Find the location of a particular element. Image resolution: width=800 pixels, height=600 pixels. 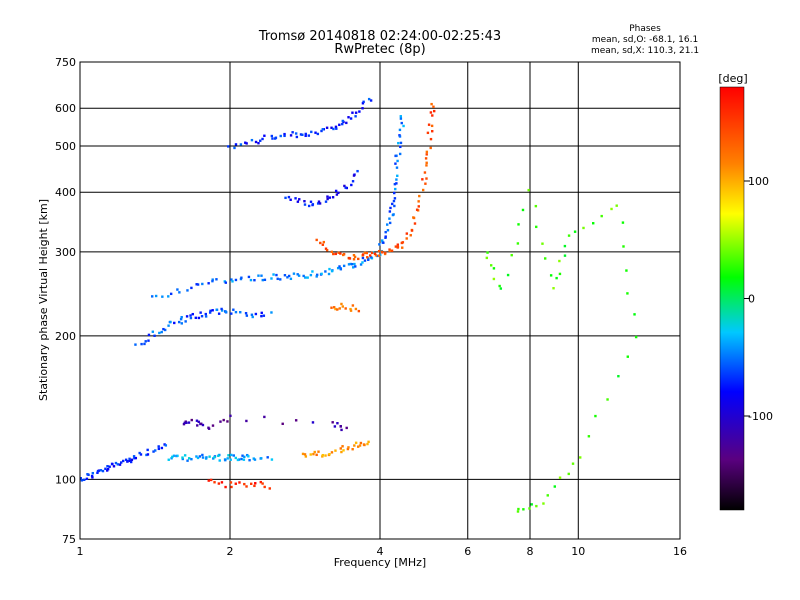

x-tick-label: 8 is located at coordinates (530, 551).